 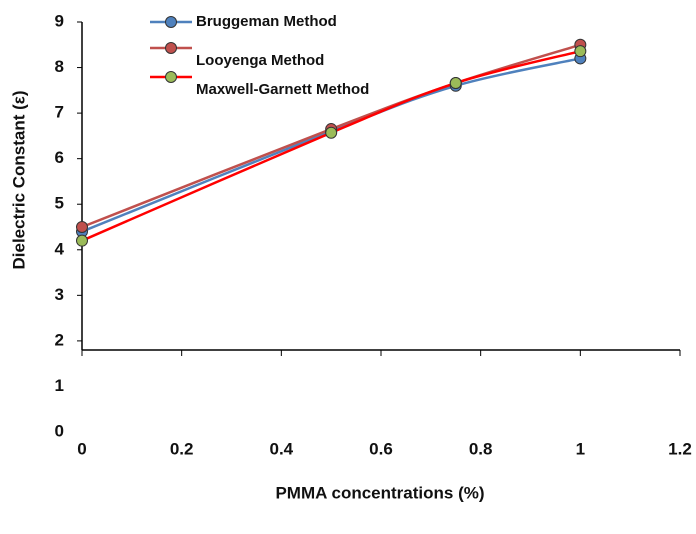 What do you see at coordinates (59, 430) in the screenshot?
I see `y-tick-label: 0` at bounding box center [59, 430].